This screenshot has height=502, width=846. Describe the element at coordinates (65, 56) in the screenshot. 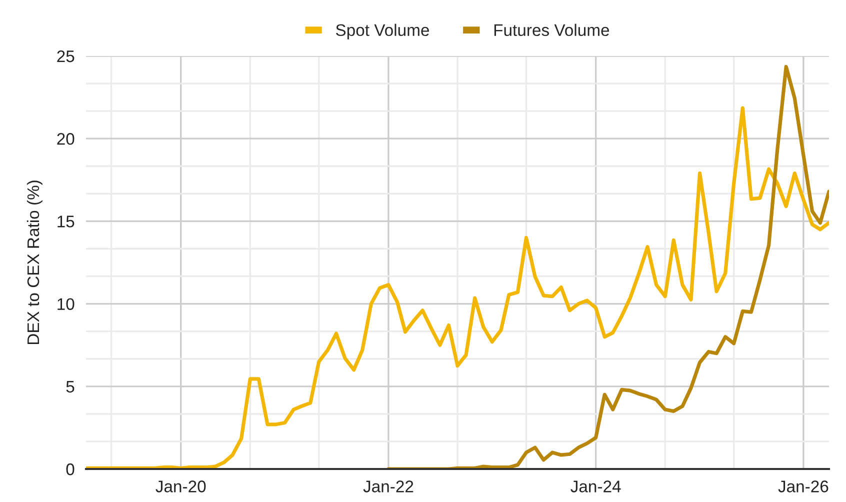

I see `y-tick-label: 25` at that location.